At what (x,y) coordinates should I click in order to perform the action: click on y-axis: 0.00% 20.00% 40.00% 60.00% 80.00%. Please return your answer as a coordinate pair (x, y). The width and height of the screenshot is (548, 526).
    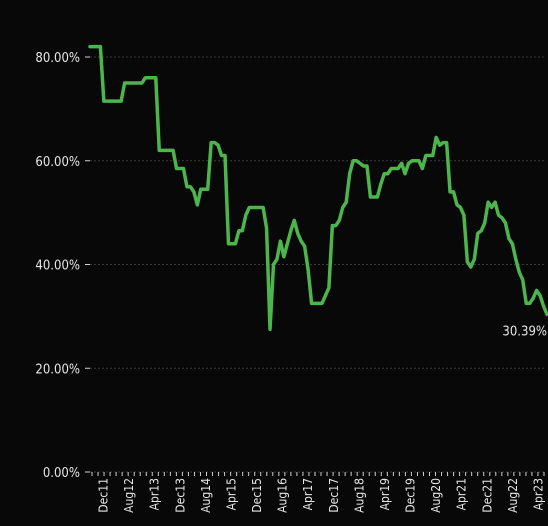
    Looking at the image, I should click on (62, 266).